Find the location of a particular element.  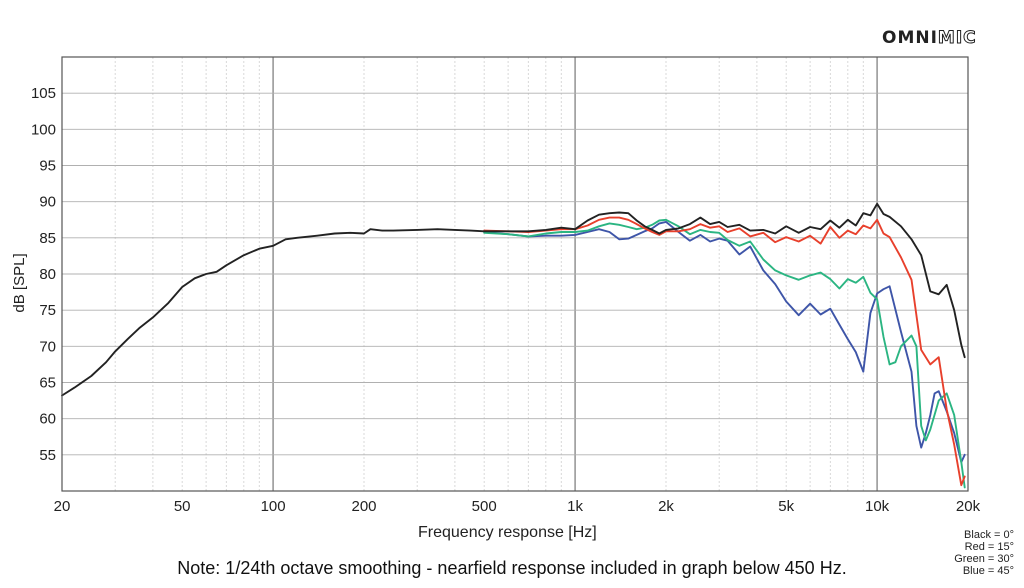

y-tick-label: 70 is located at coordinates (47, 346).